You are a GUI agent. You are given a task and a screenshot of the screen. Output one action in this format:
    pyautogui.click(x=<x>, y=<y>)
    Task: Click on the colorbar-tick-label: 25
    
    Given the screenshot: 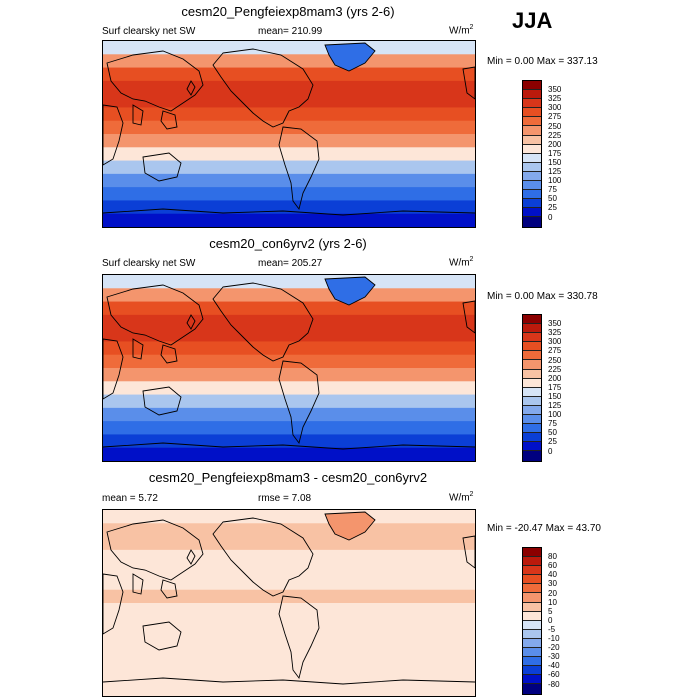 What is the action you would take?
    pyautogui.click(x=552, y=208)
    